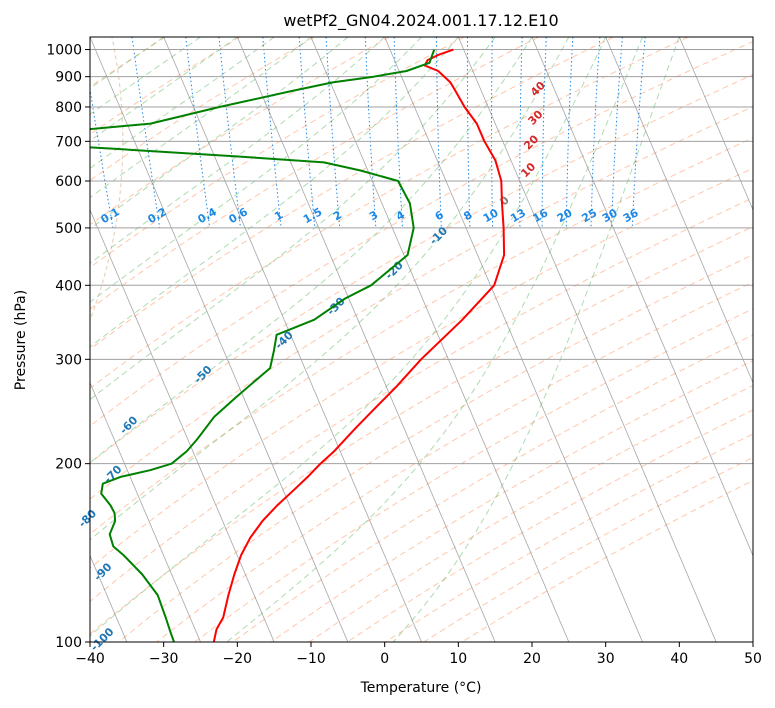  I want to click on x-tick-label: −20, so click(238, 659).